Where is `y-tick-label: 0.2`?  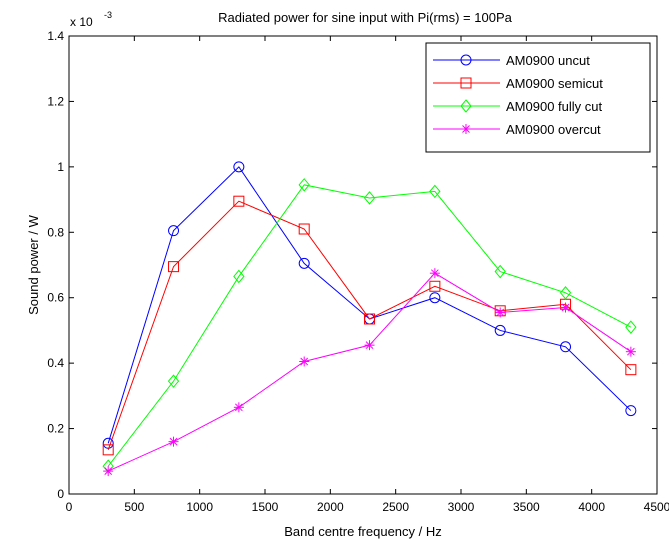 y-tick-label: 0.2 is located at coordinates (55, 429).